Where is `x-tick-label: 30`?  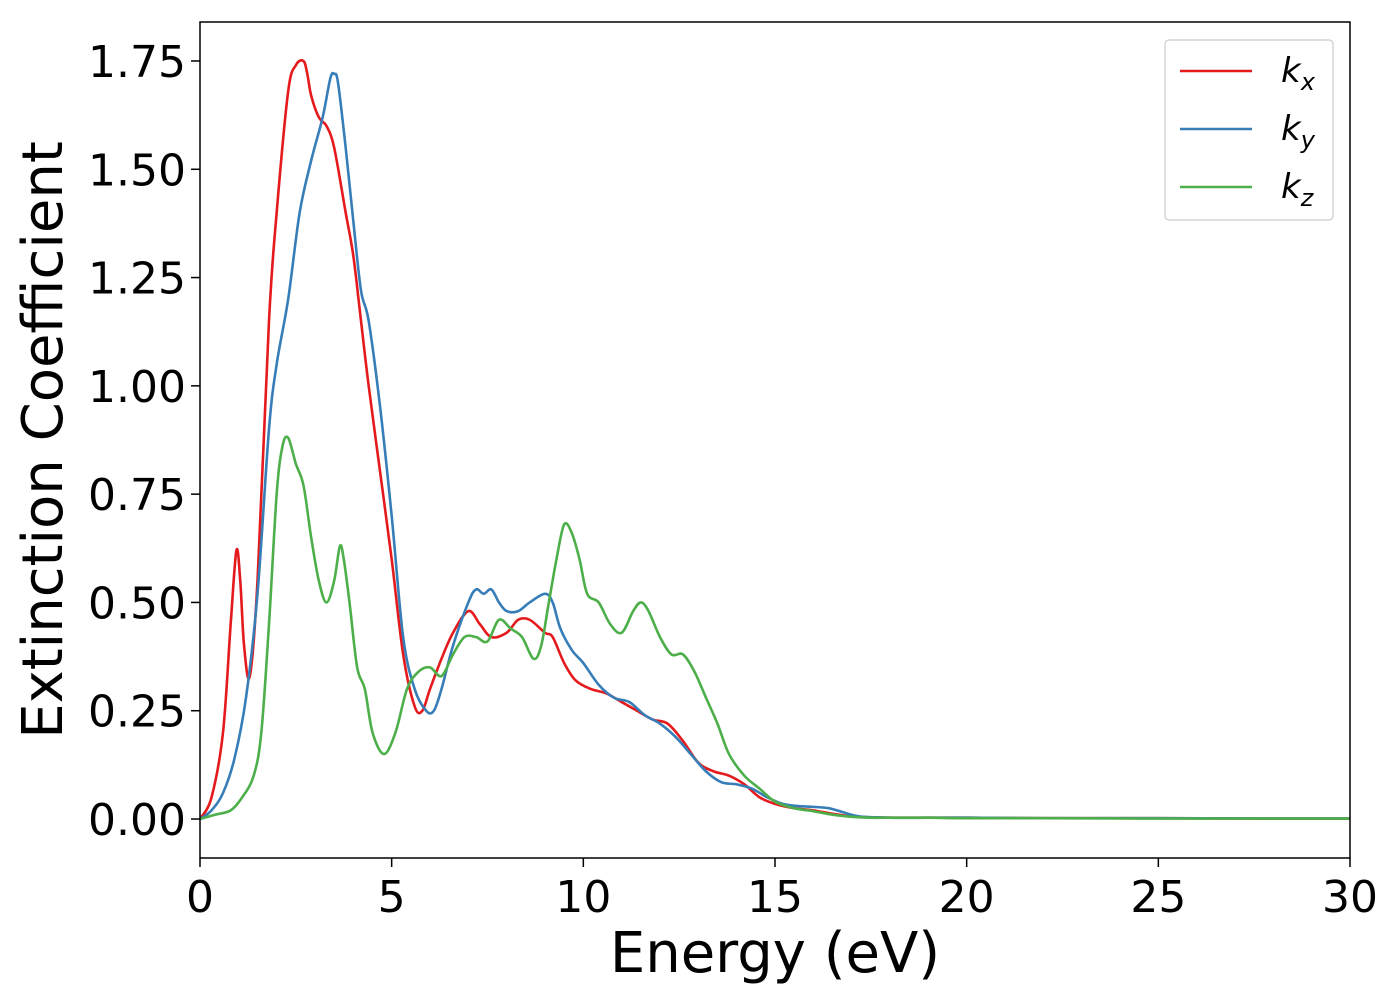 x-tick-label: 30 is located at coordinates (1350, 897).